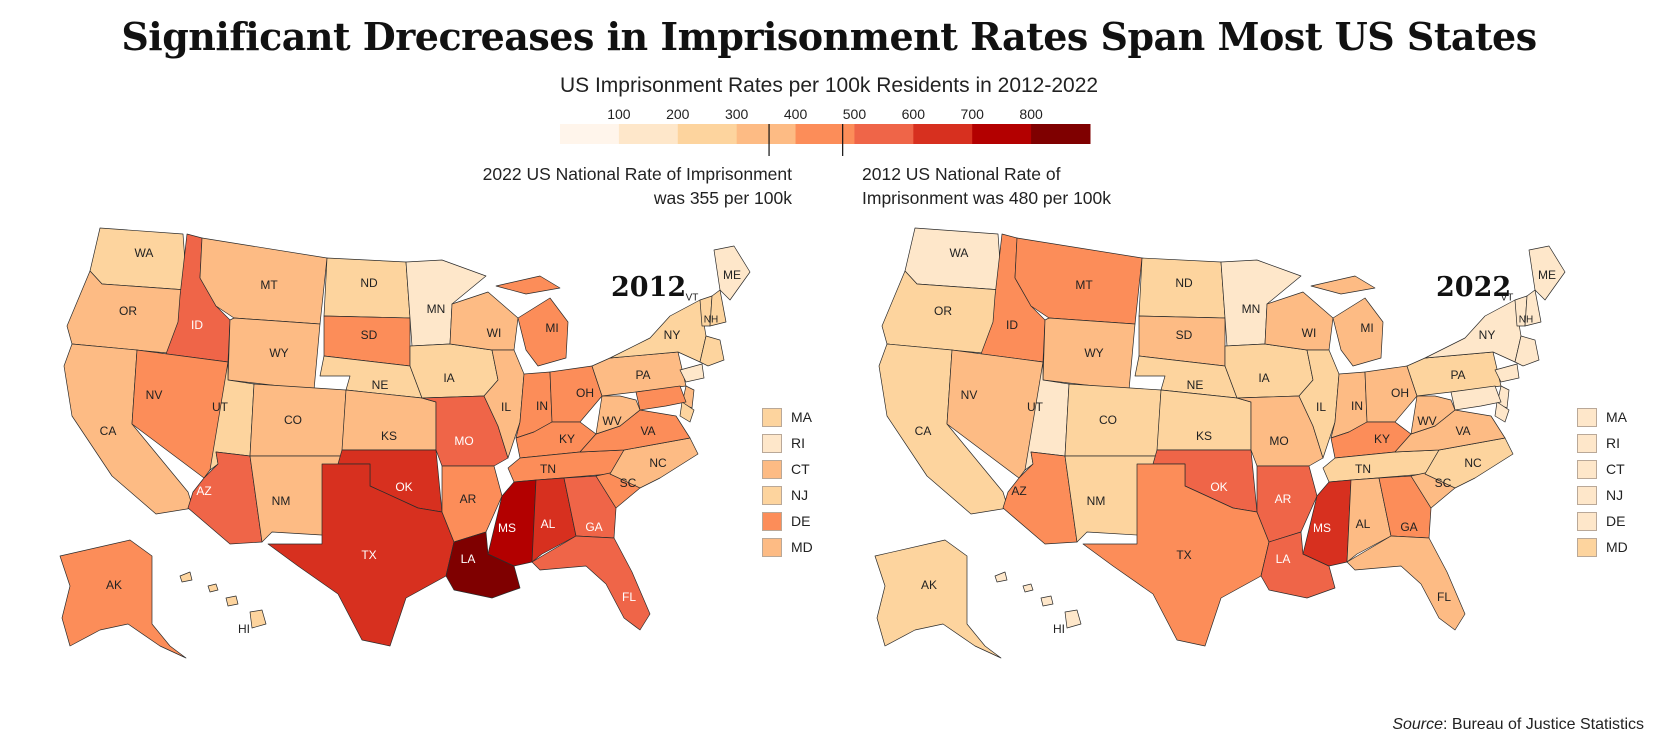  What do you see at coordinates (1382, 439) in the screenshot?
I see `state-label-ky: KY` at bounding box center [1382, 439].